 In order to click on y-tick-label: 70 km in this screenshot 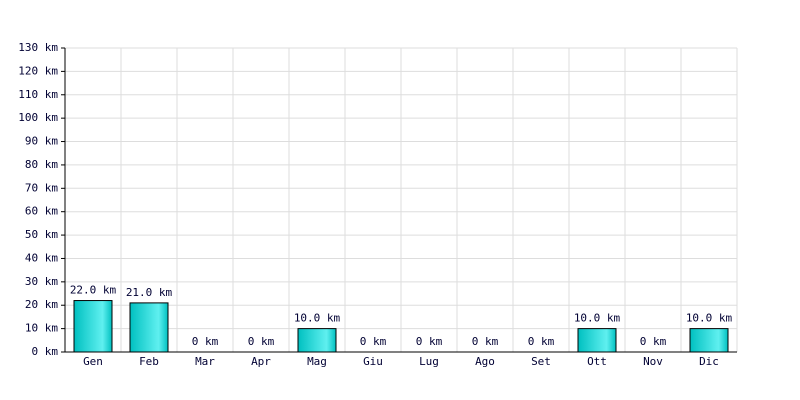, I will do `click(41, 187)`.